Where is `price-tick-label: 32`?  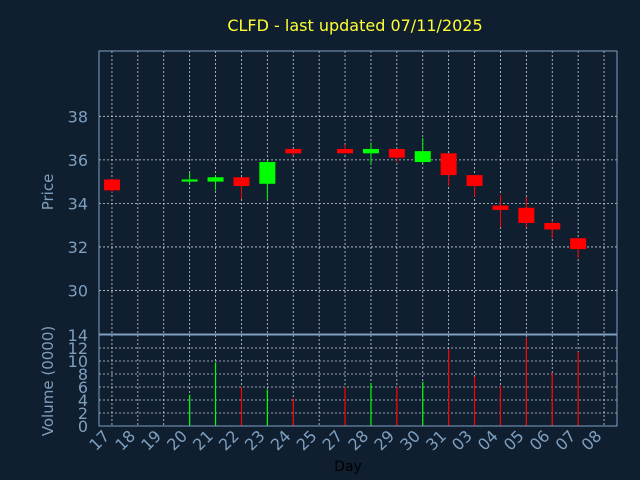
price-tick-label: 32 is located at coordinates (78, 247).